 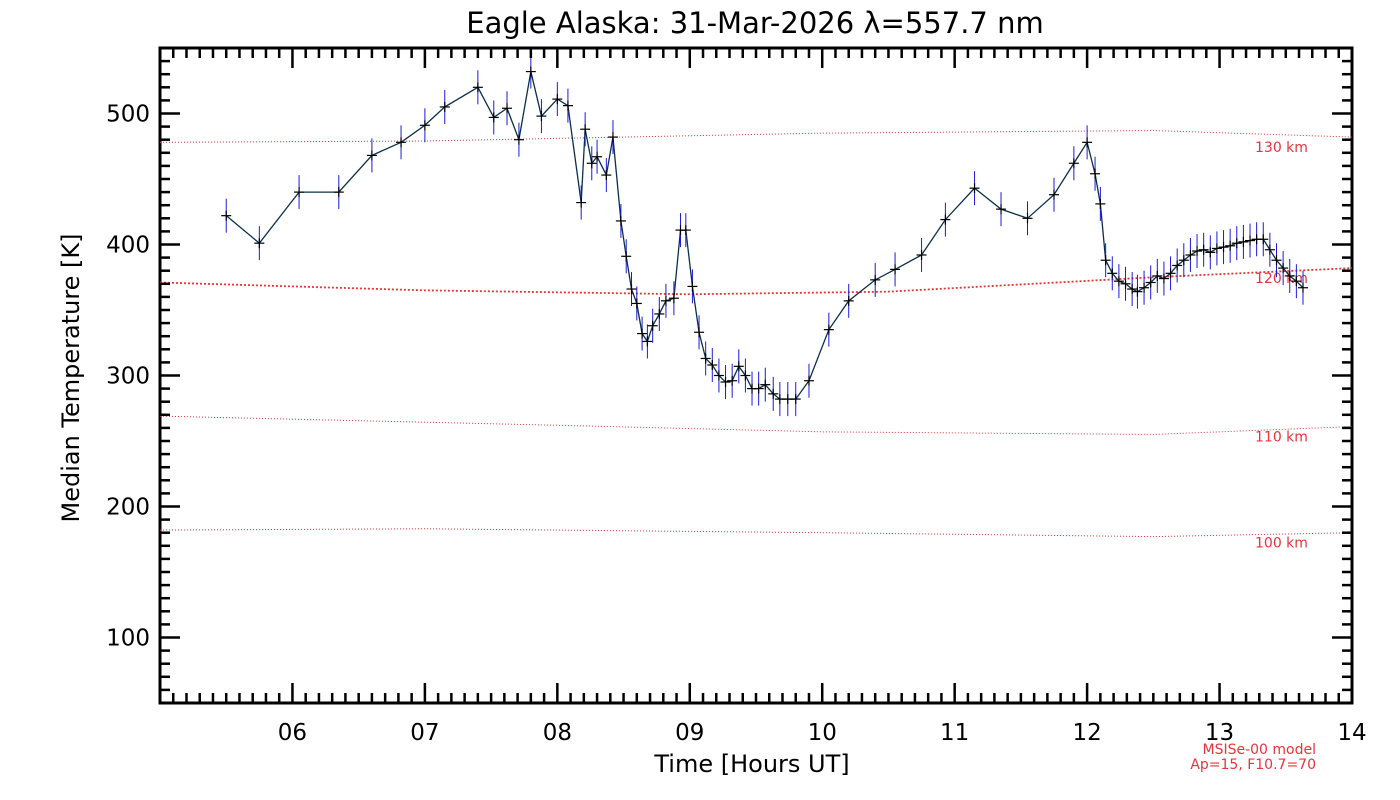 What do you see at coordinates (128, 115) in the screenshot?
I see `y-tick-label: 500` at bounding box center [128, 115].